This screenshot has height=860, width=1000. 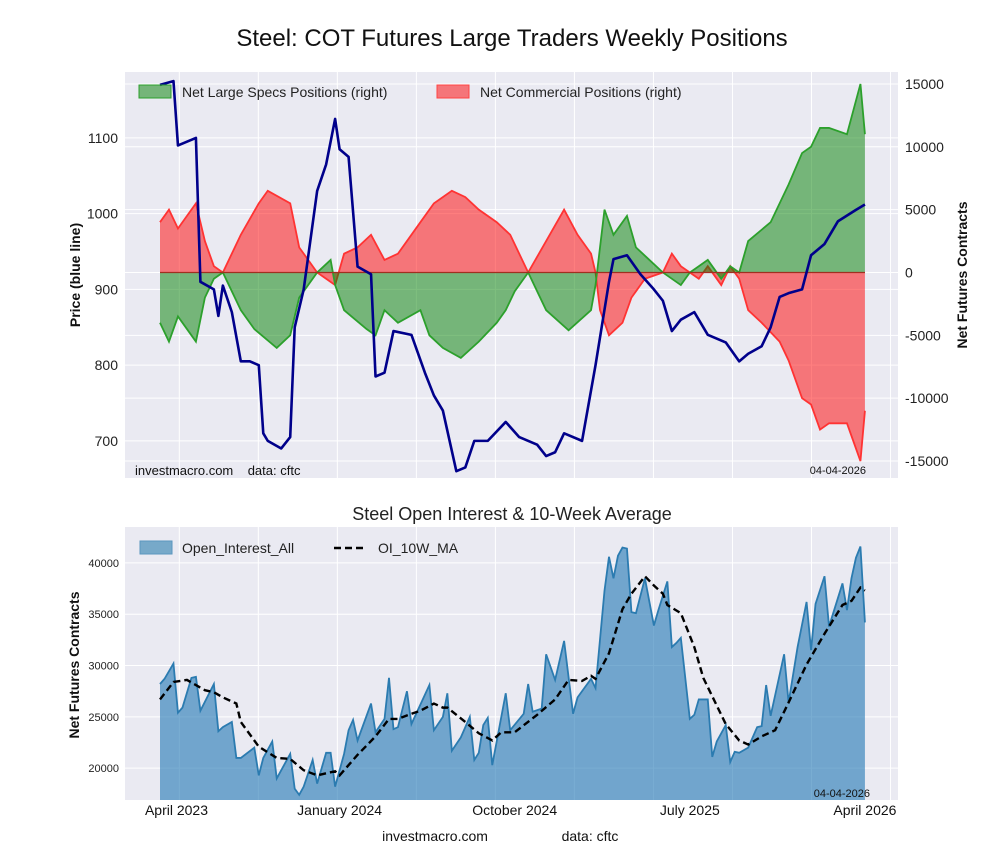 What do you see at coordinates (103, 667) in the screenshot?
I see `y-tick-label: 30000` at bounding box center [103, 667].